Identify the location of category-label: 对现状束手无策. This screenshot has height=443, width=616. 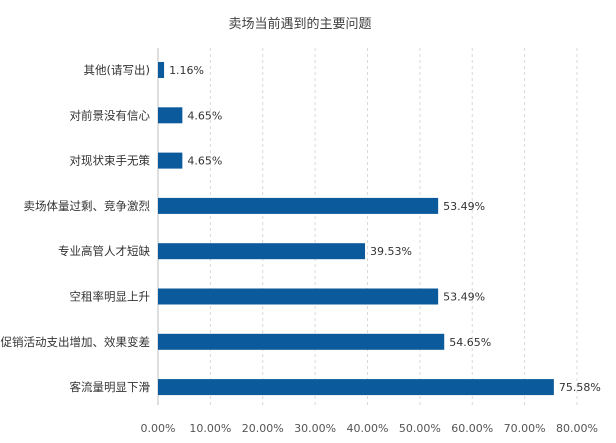
(110, 161).